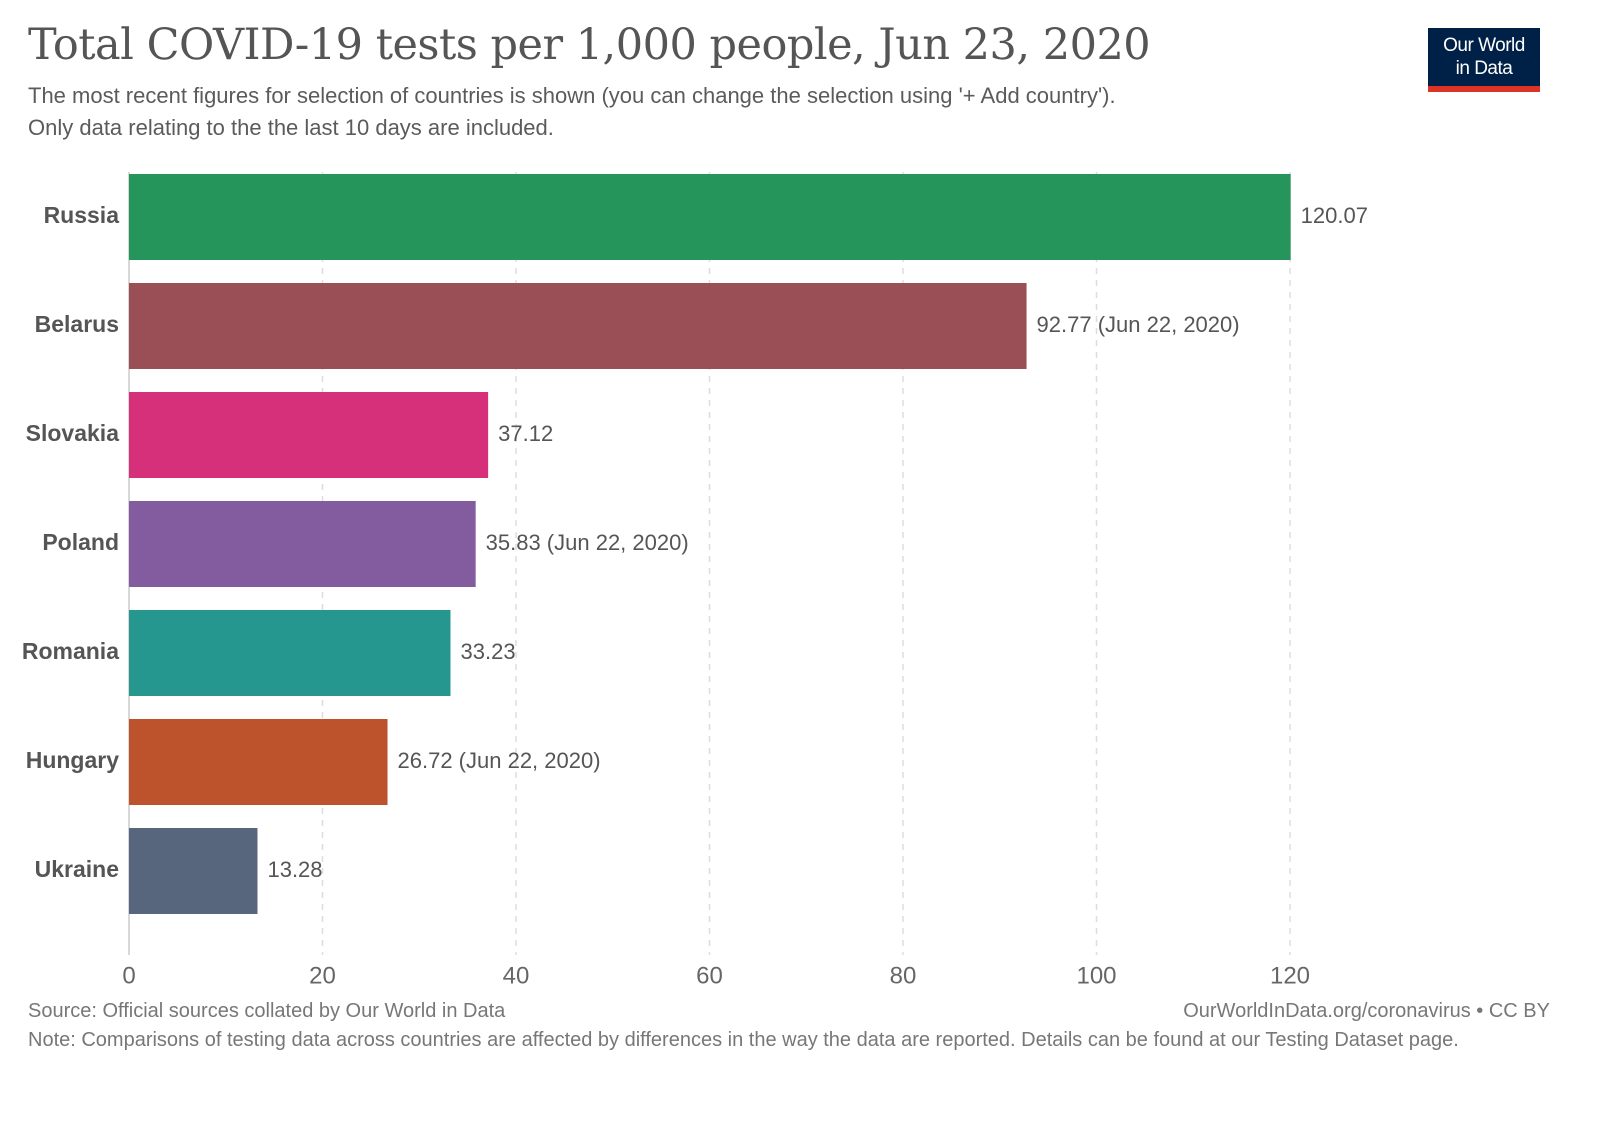 This screenshot has width=1600, height=1129. What do you see at coordinates (525, 433) in the screenshot?
I see `value-label: 37.12` at bounding box center [525, 433].